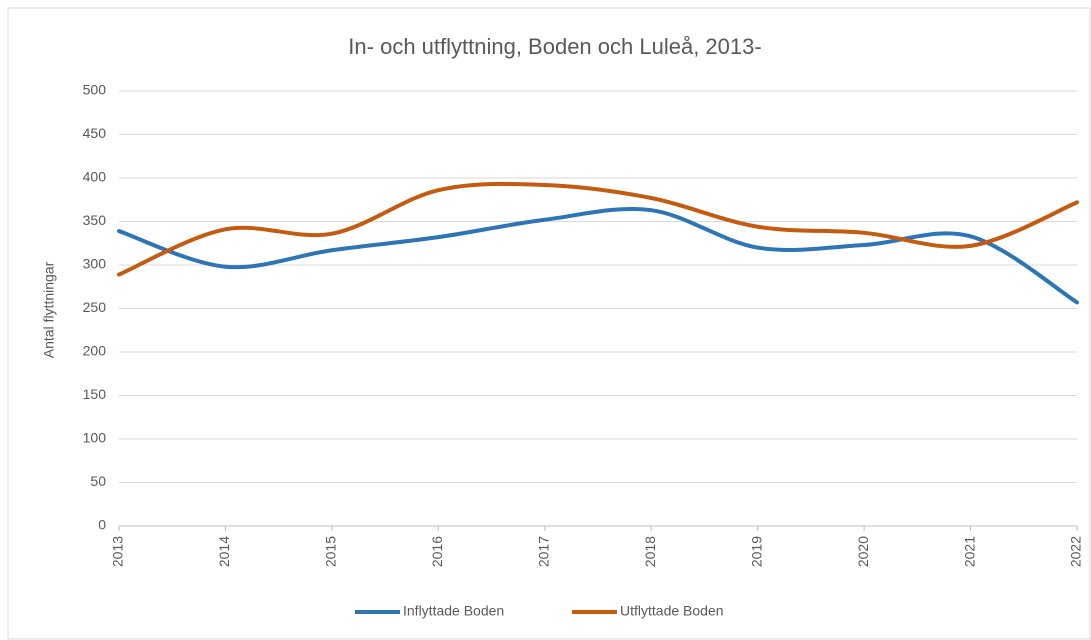 The height and width of the screenshot is (640, 1091). I want to click on x-tick-label: 2017, so click(543, 551).